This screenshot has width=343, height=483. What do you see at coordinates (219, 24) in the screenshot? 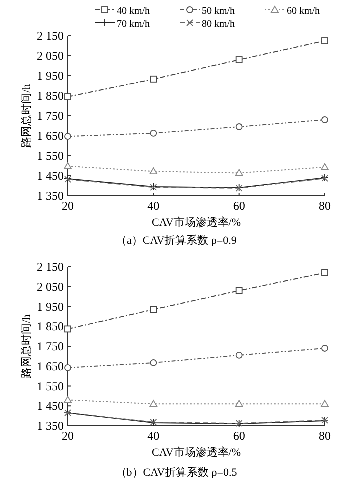
I see `legend-label: 80 km/h` at bounding box center [219, 24].